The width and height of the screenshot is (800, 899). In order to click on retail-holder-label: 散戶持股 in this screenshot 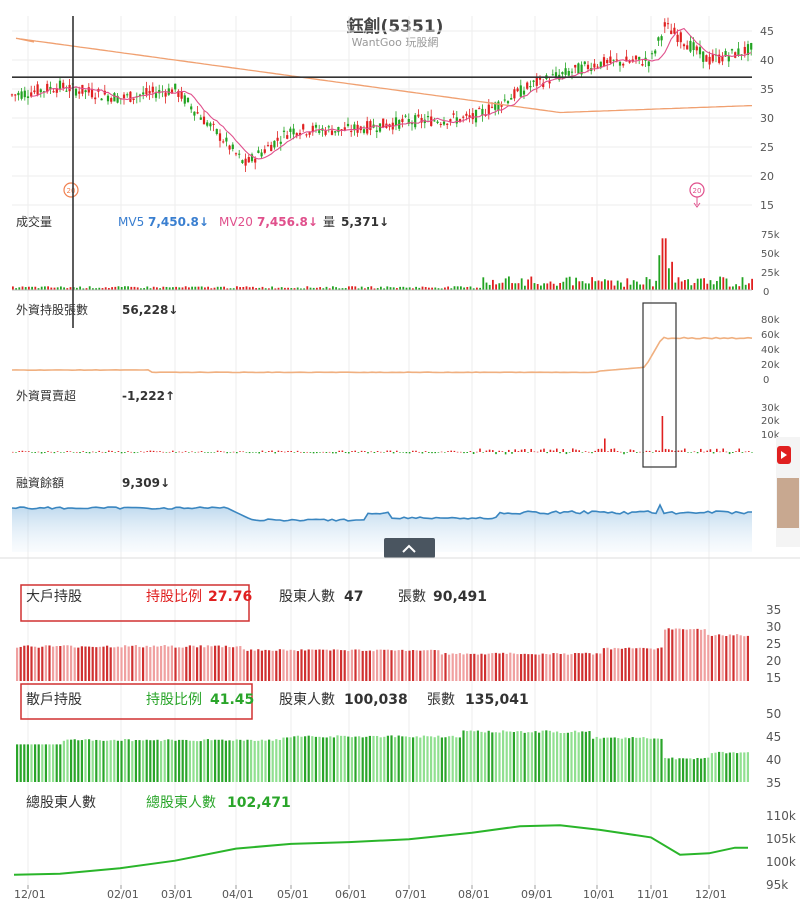, I will do `click(54, 700)`.